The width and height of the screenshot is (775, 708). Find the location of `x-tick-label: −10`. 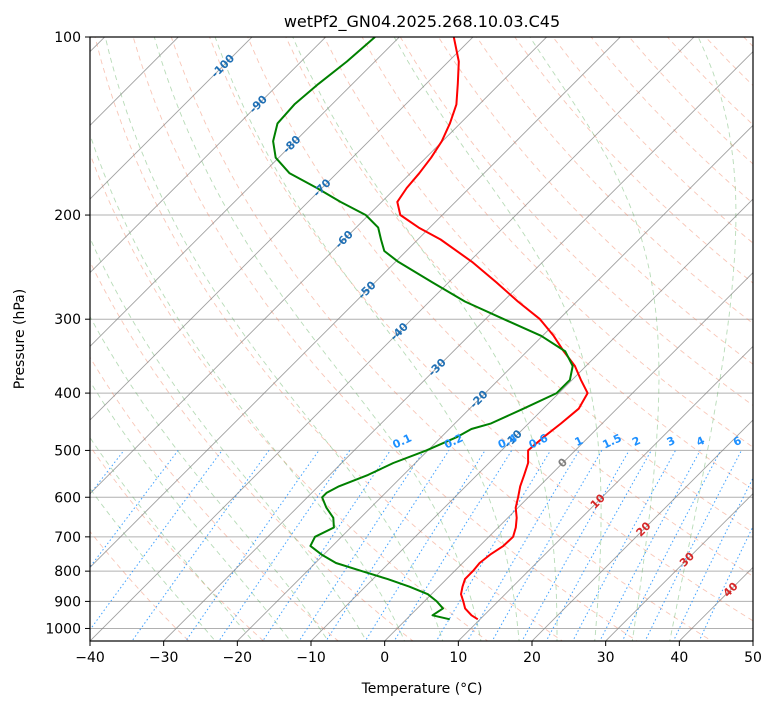

x-tick-label: −10 is located at coordinates (311, 658).